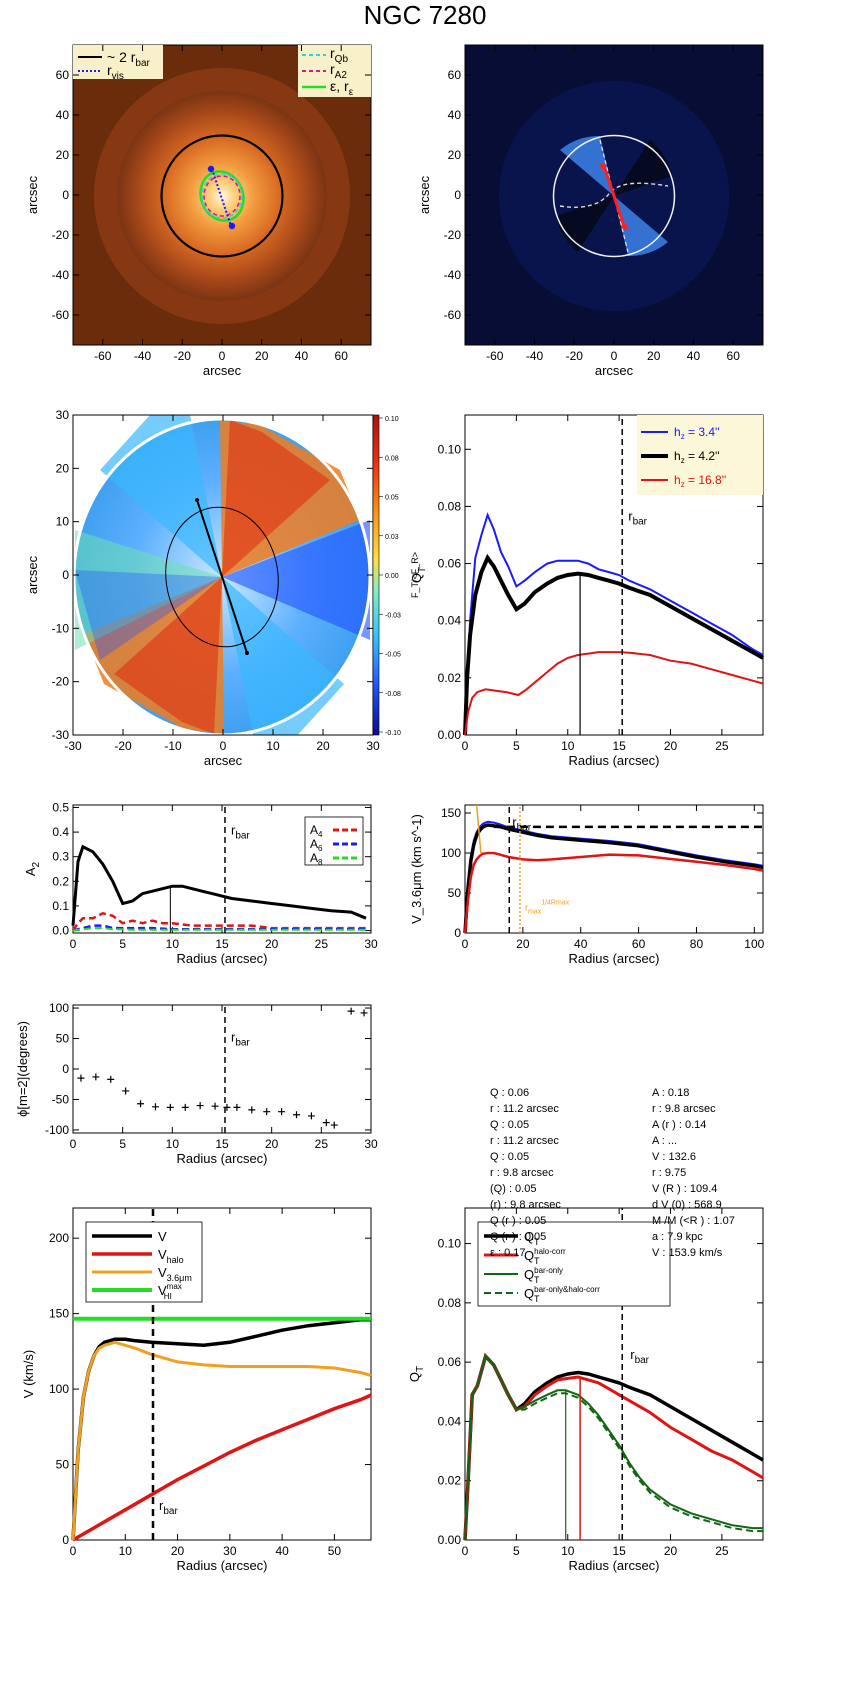  What do you see at coordinates (614, 370) in the screenshot?
I see `x-axis-label: arcsec` at bounding box center [614, 370].